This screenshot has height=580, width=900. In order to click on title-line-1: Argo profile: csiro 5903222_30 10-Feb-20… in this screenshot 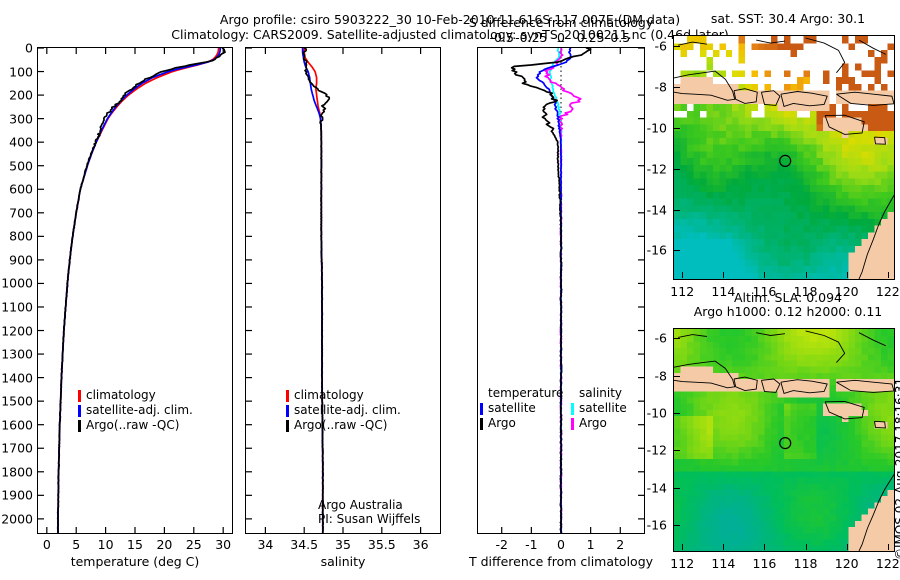, I will do `click(450, 19)`.